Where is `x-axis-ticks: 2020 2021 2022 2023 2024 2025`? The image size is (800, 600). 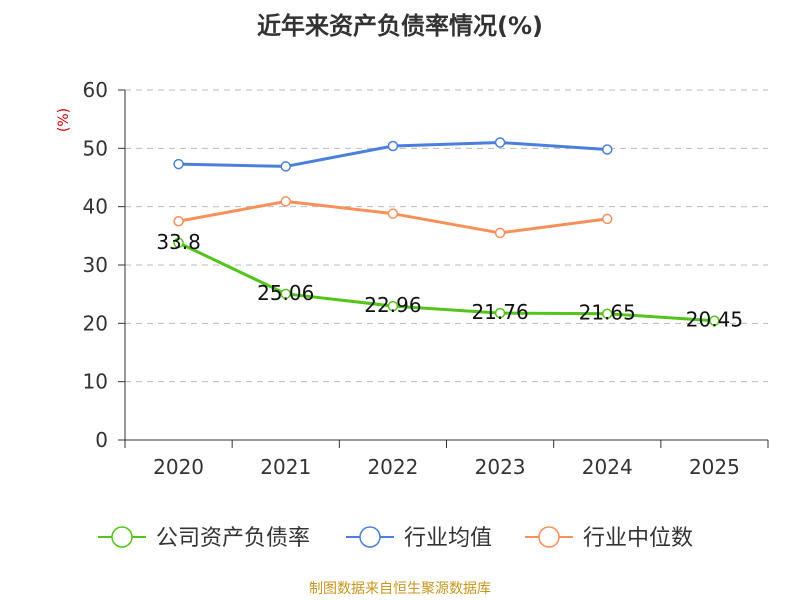 x-axis-ticks: 2020 2021 2022 2023 2024 2025 is located at coordinates (446, 459).